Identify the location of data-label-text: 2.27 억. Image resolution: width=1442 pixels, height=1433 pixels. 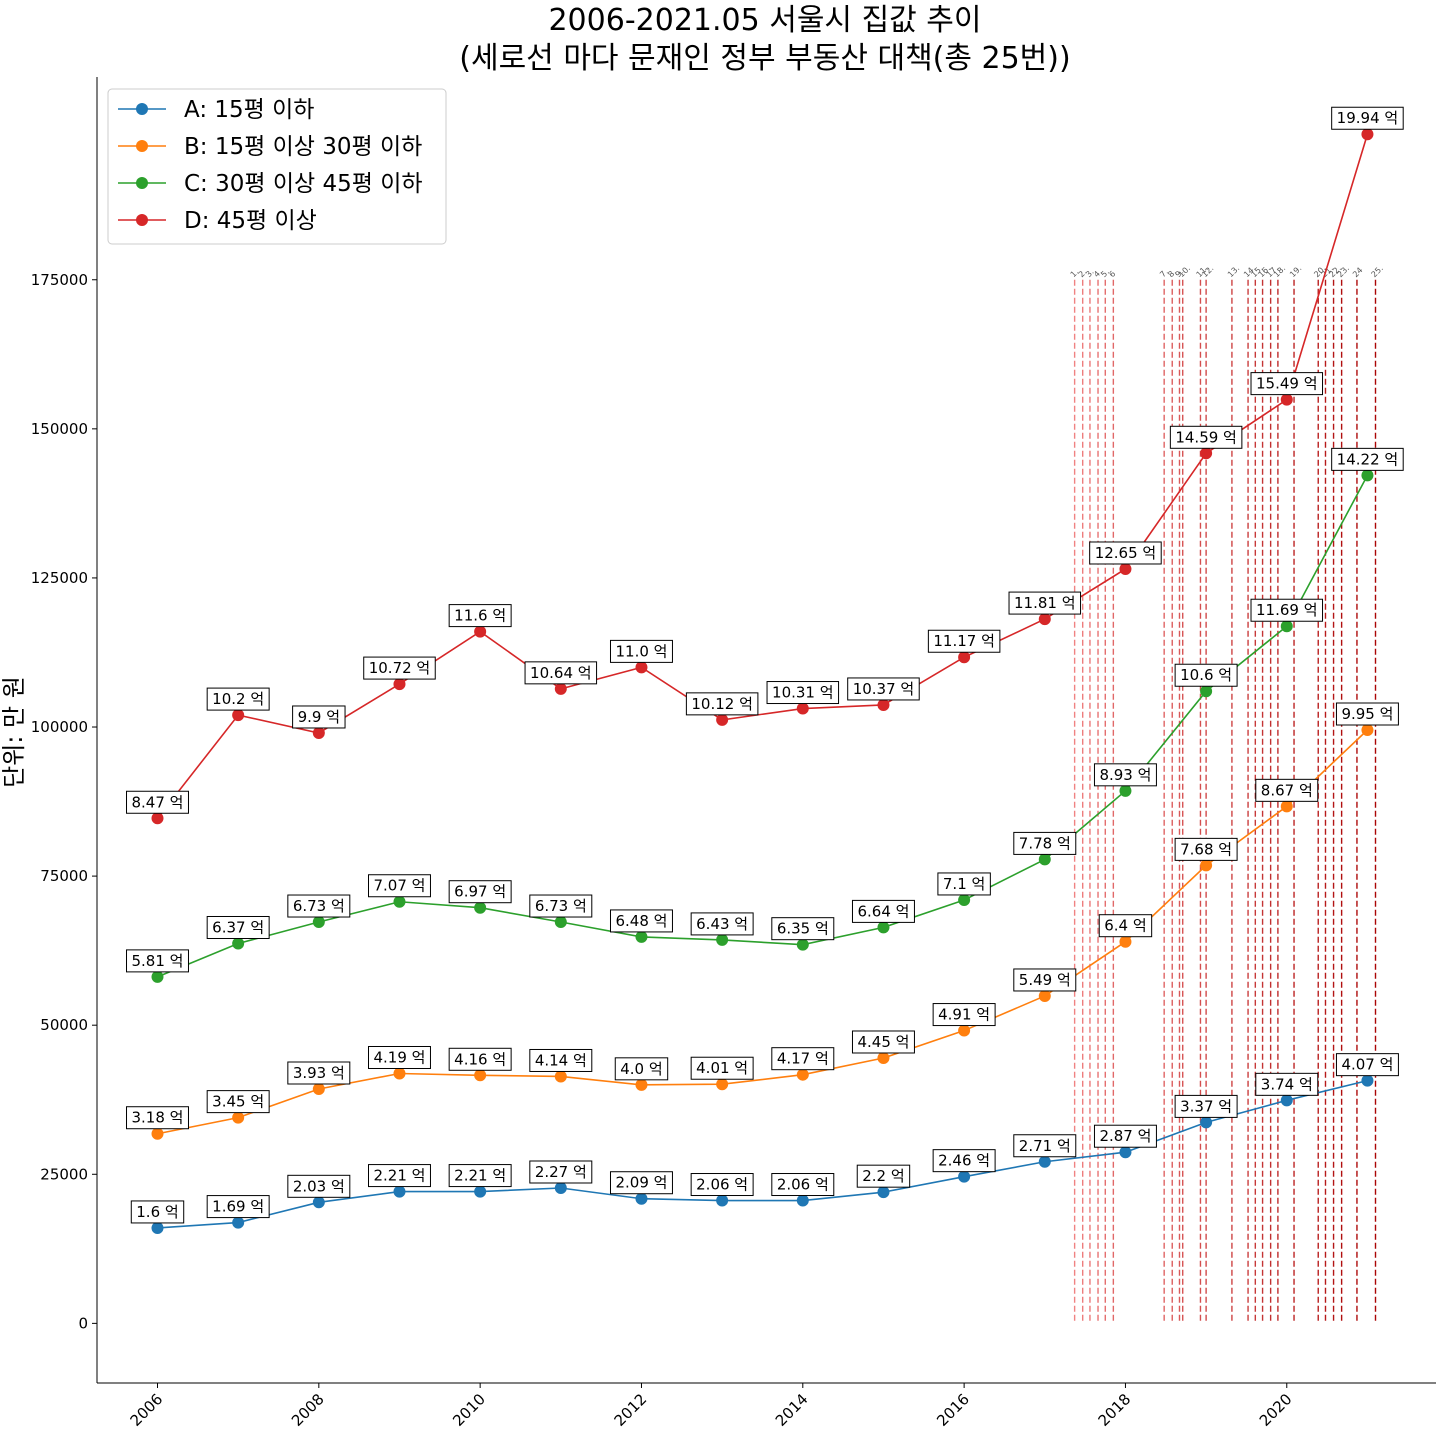
(561, 1172).